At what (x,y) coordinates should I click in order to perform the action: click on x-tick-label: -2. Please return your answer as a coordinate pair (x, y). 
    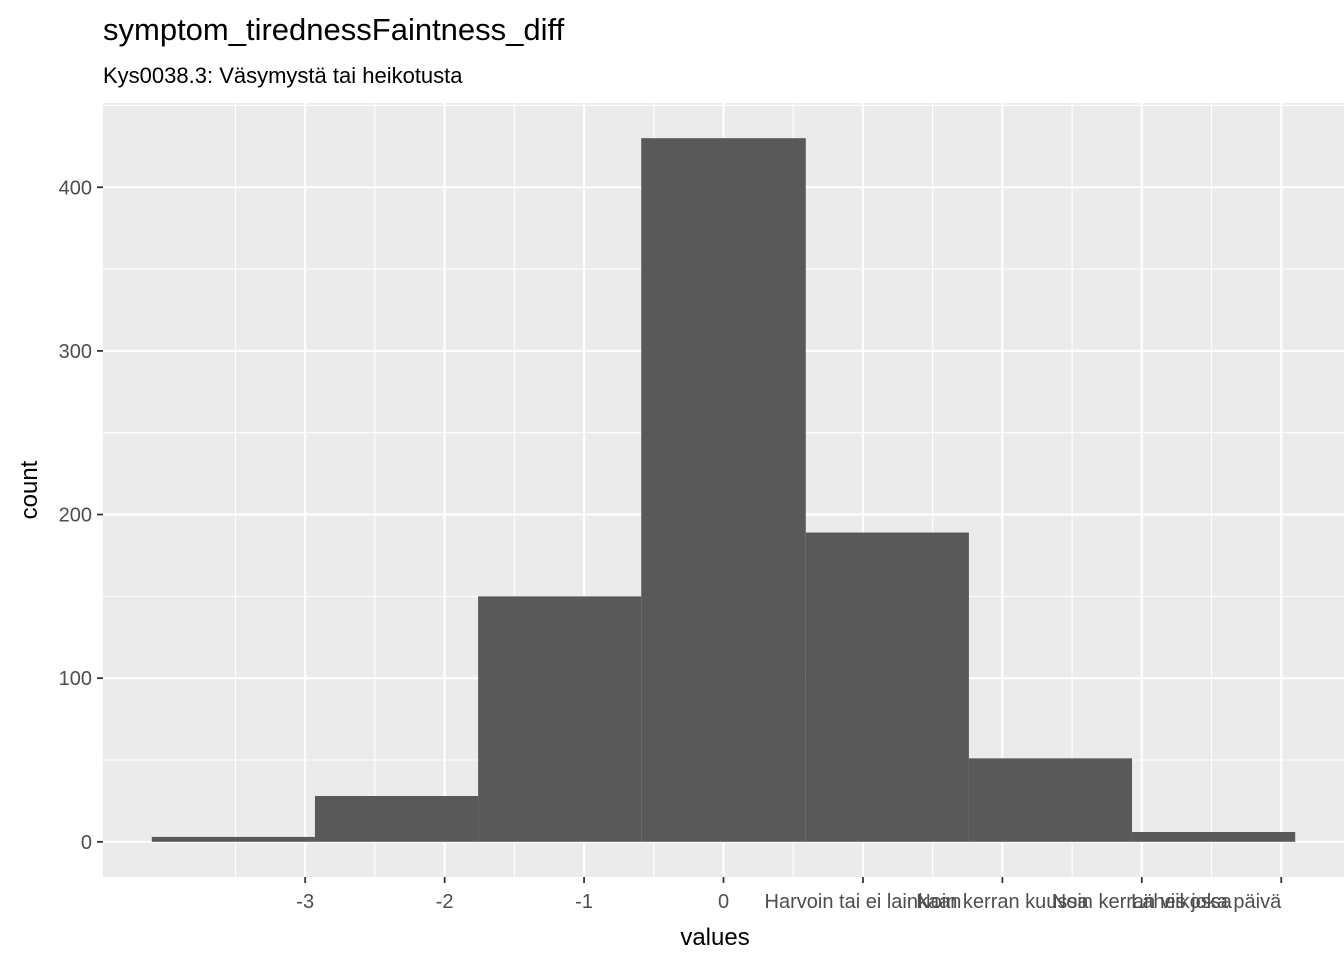
    Looking at the image, I should click on (445, 902).